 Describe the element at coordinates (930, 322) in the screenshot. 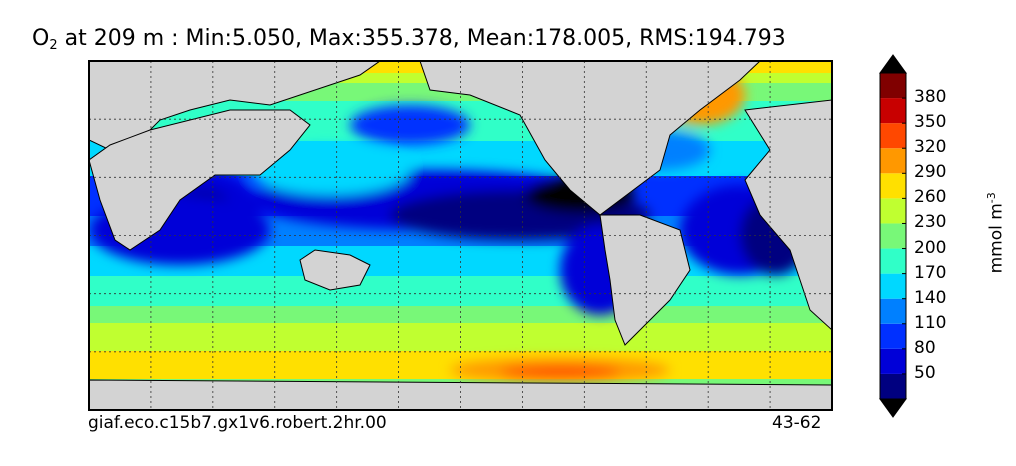

I see `colorbar-tick-label: 110` at that location.